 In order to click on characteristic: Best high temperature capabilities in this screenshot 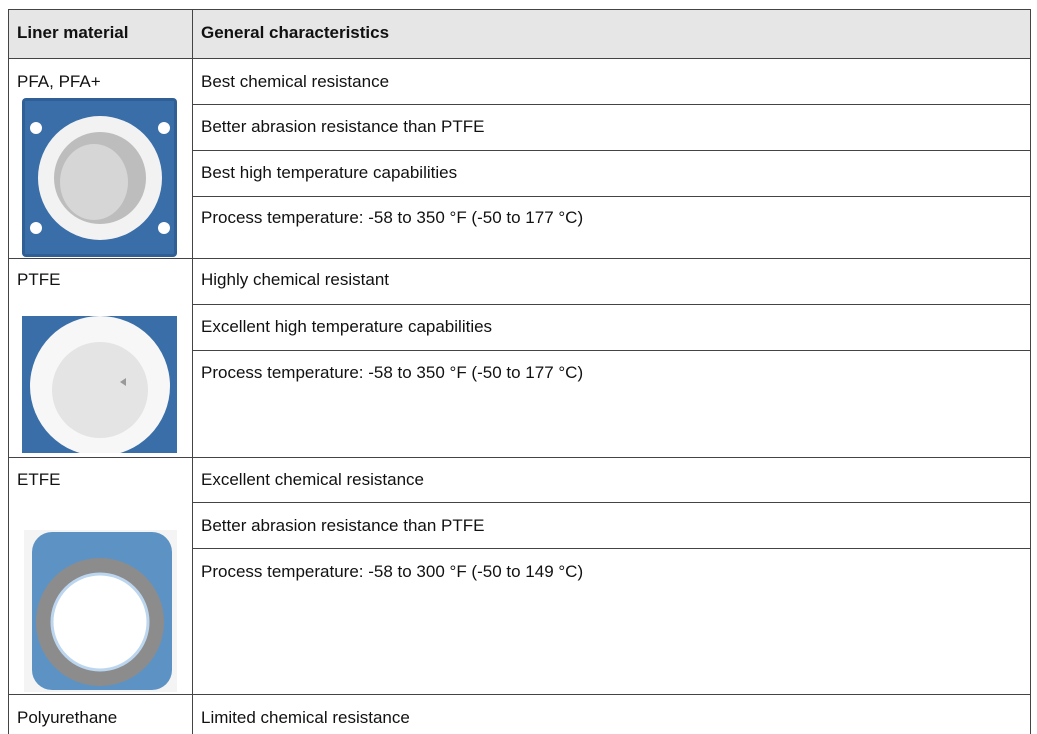, I will do `click(329, 172)`.